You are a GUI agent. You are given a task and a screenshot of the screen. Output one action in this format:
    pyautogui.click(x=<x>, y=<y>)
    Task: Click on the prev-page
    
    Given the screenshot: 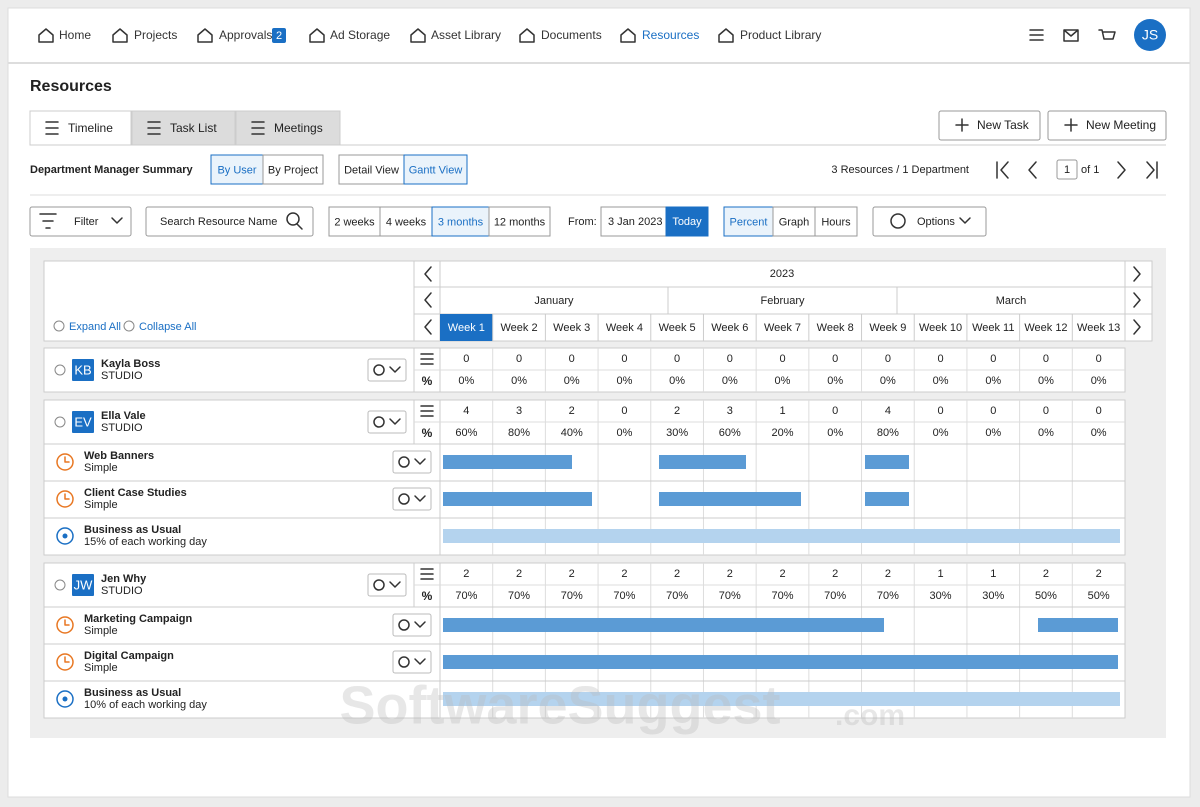 What is the action you would take?
    pyautogui.click(x=1032, y=170)
    